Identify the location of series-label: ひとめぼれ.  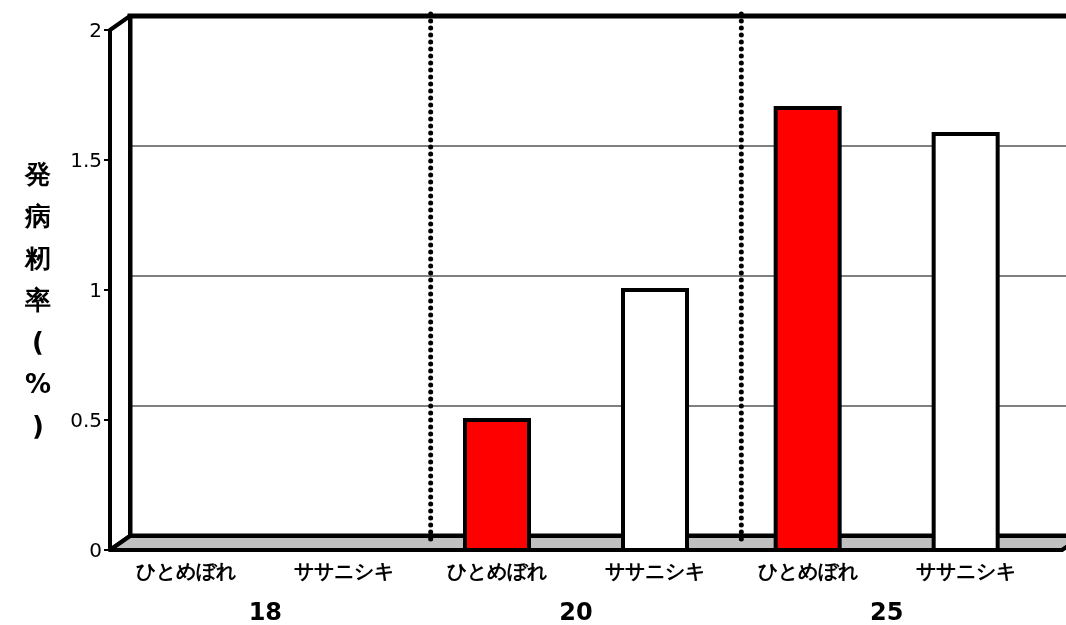
(497, 571).